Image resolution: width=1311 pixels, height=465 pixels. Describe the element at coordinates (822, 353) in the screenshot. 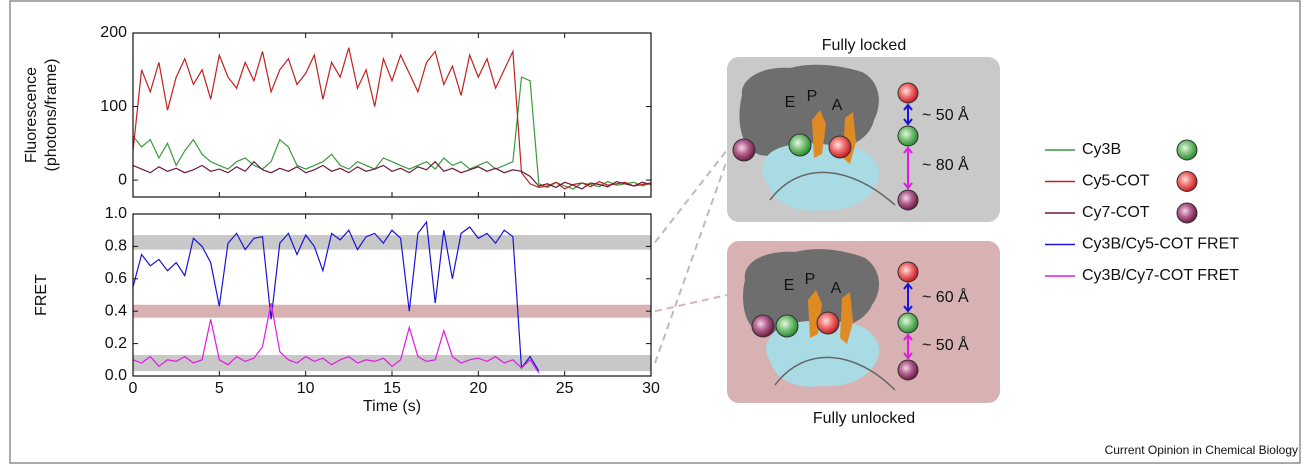

I see `small-subunit` at that location.